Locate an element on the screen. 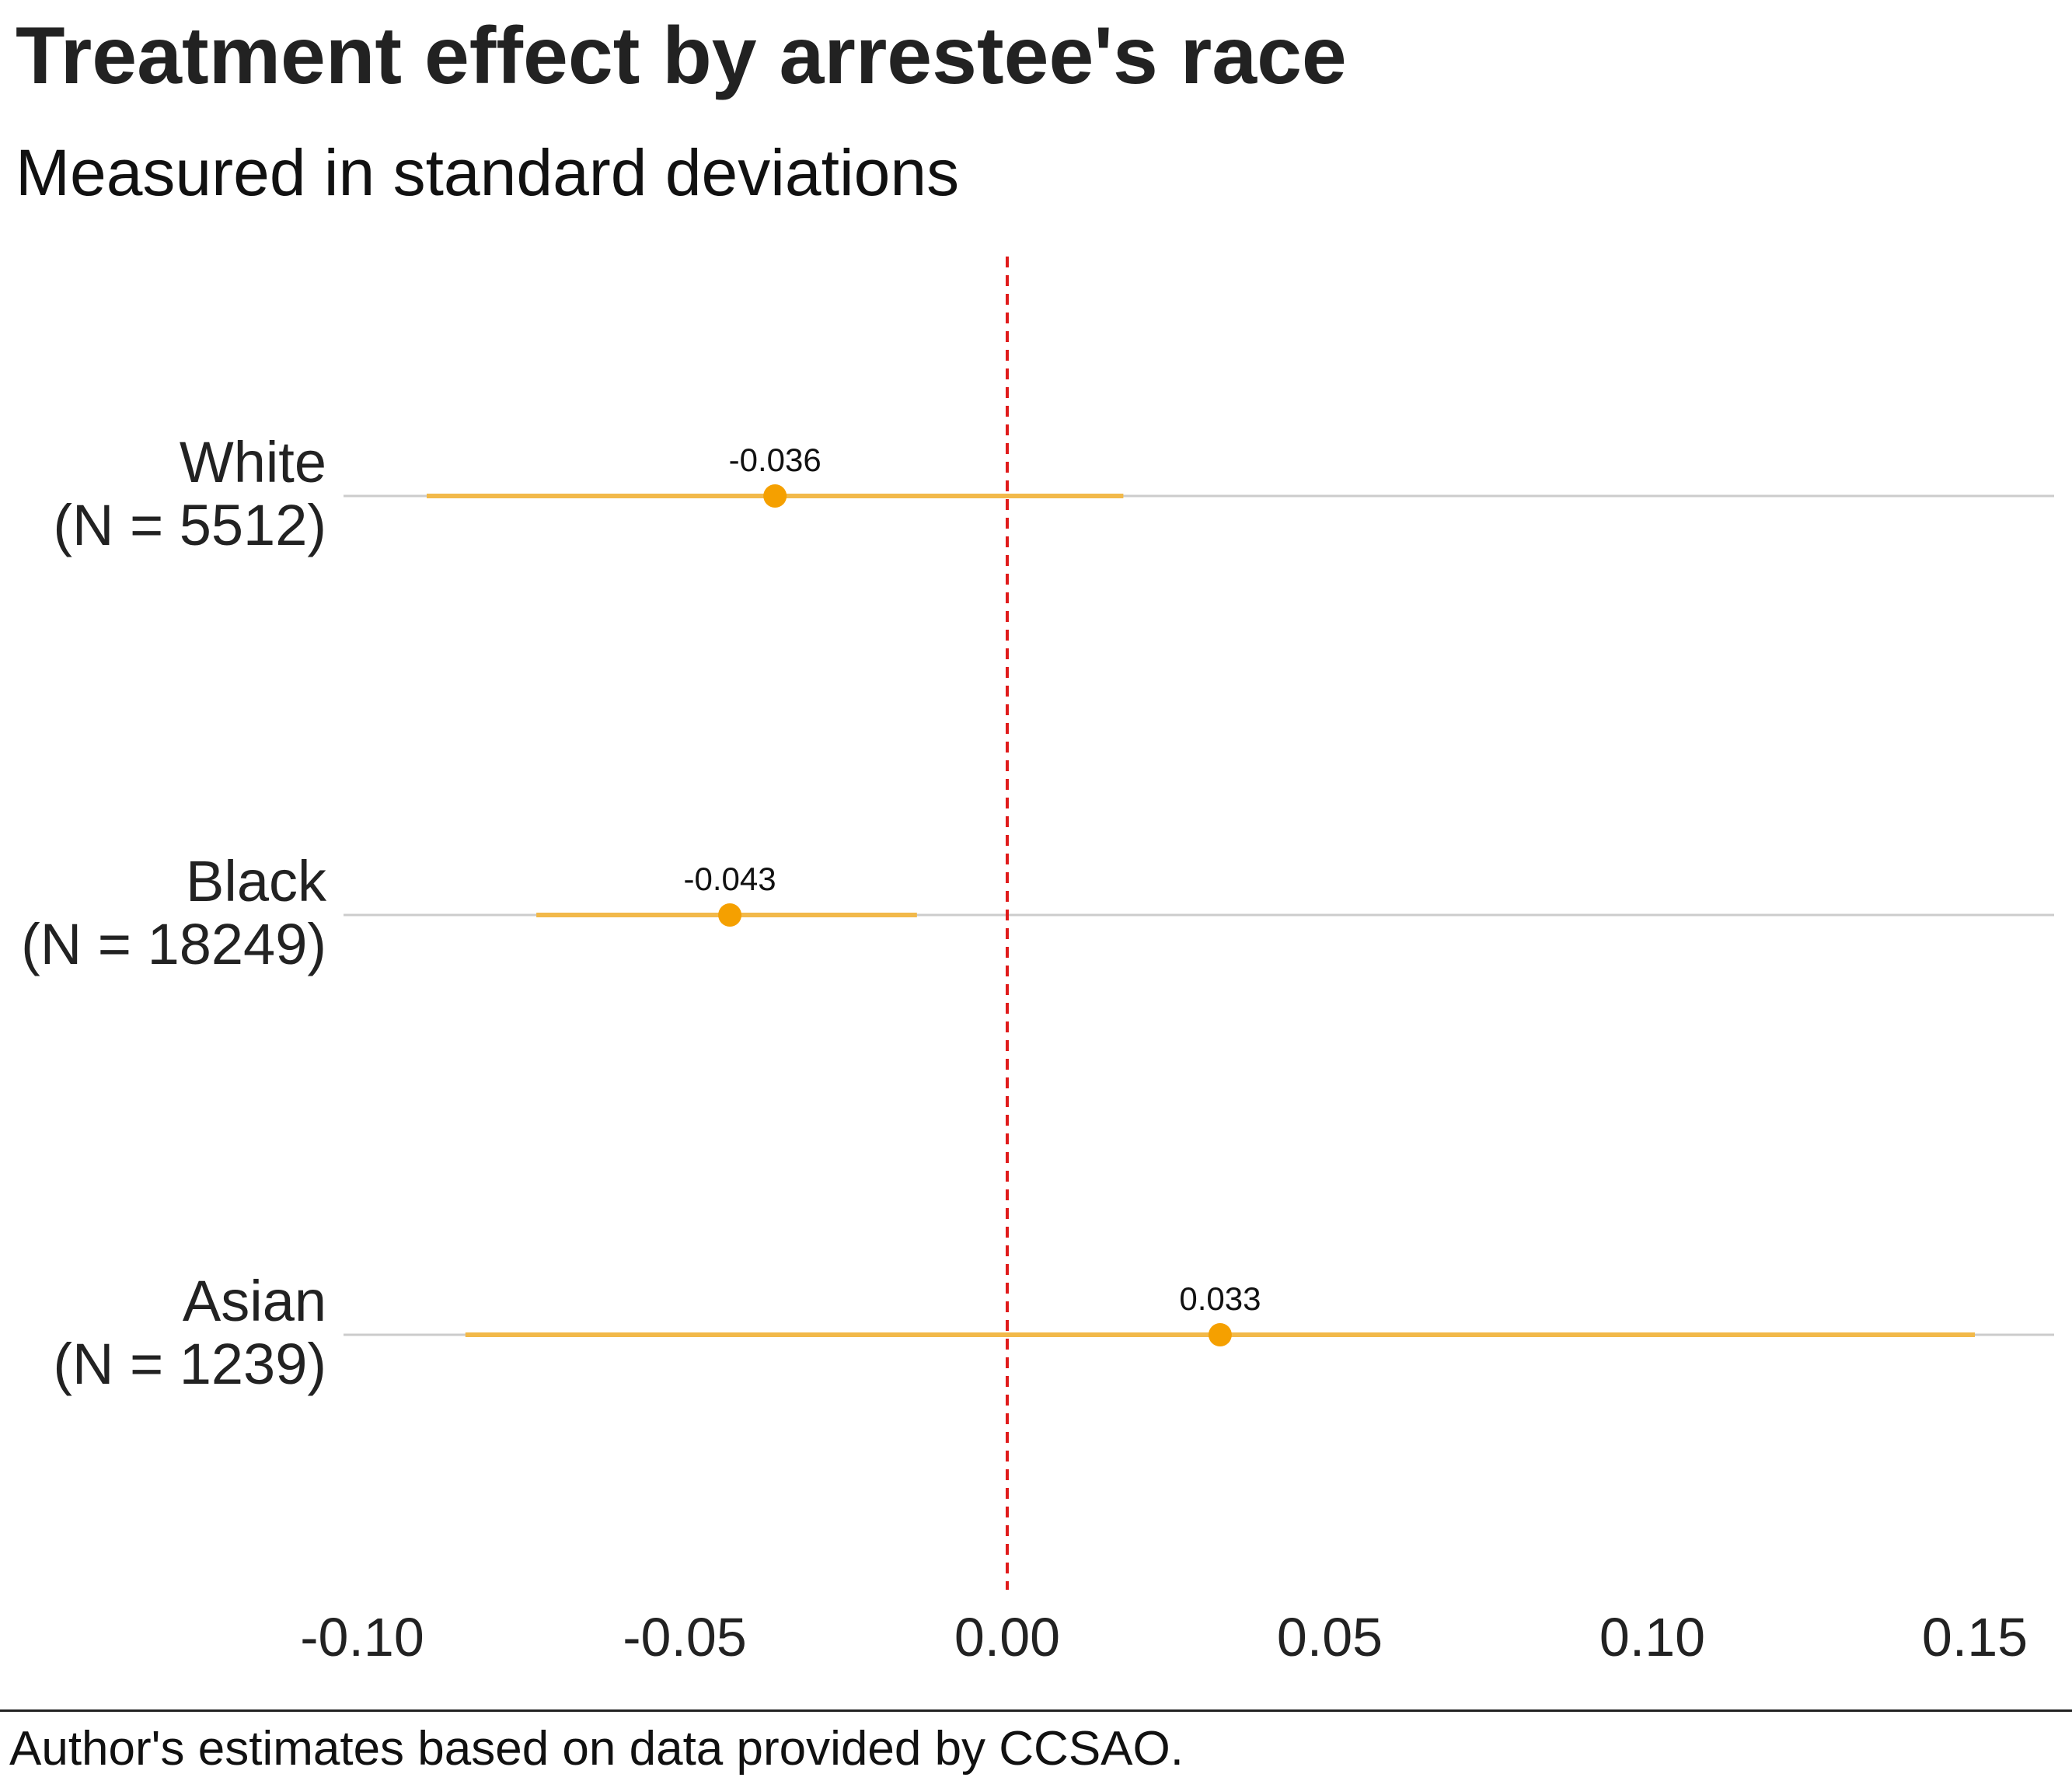  x-tick-label: -0.05 is located at coordinates (685, 1637).